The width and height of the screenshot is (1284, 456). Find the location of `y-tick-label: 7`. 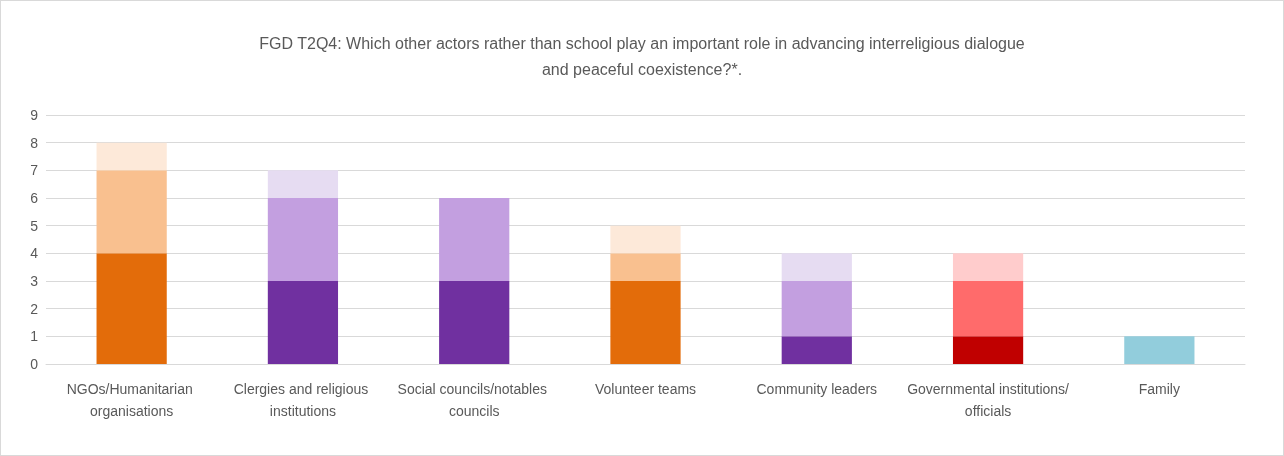

y-tick-label: 7 is located at coordinates (34, 170).